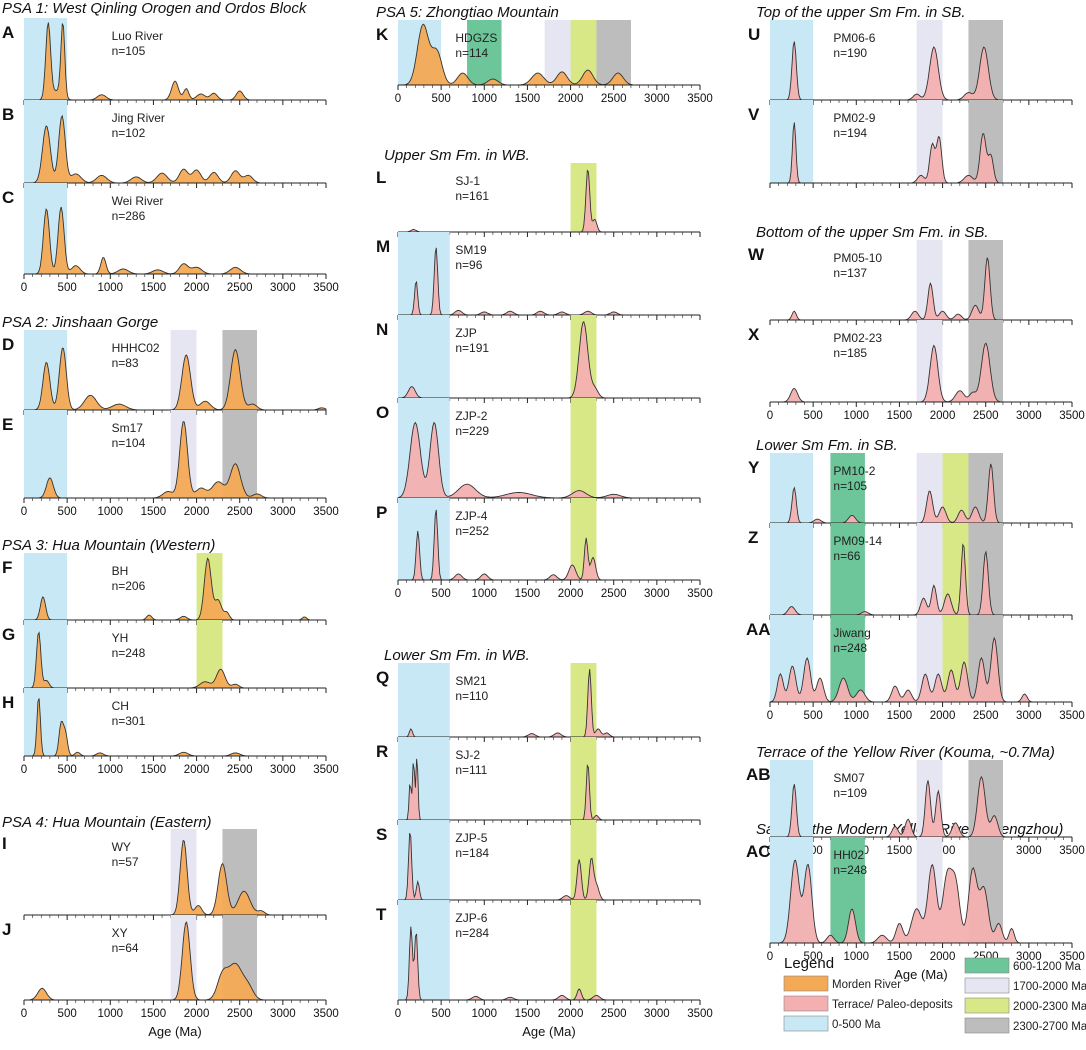 Image resolution: width=1086 pixels, height=1050 pixels. Describe the element at coordinates (80, 322) in the screenshot. I see `group-title-psa2: PSA 2: Jinshaan Gorge` at that location.